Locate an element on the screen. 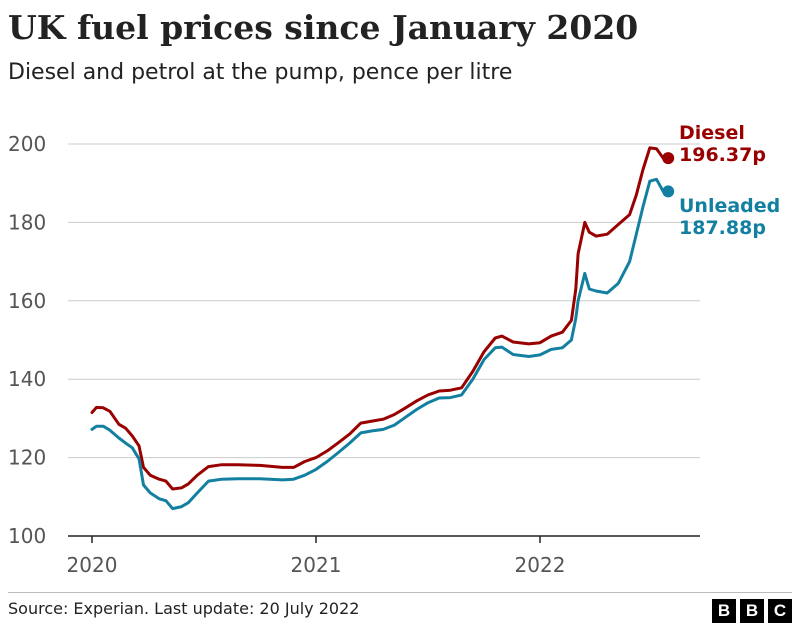  unleaded-series-label: Unleaded is located at coordinates (729, 206).